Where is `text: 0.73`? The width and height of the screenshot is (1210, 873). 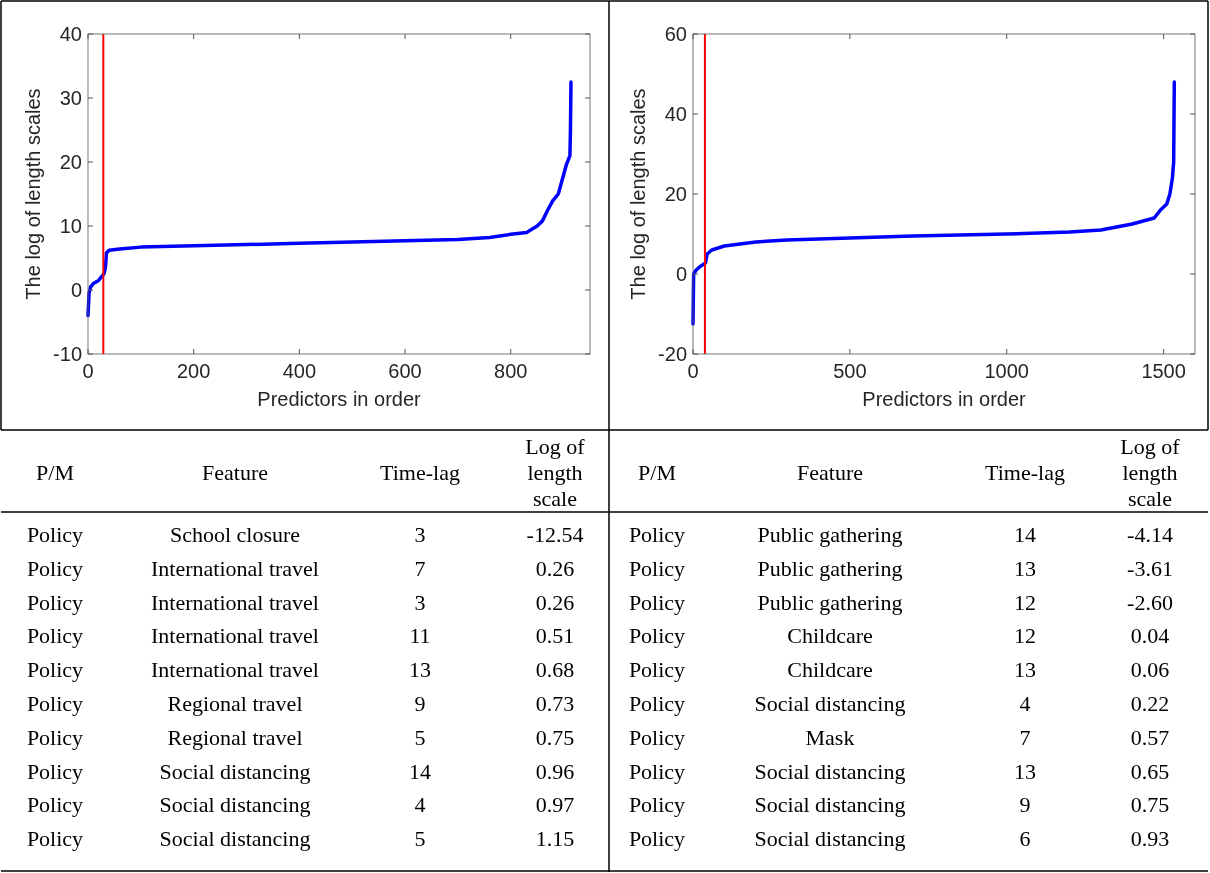
text: 0.73 is located at coordinates (555, 703).